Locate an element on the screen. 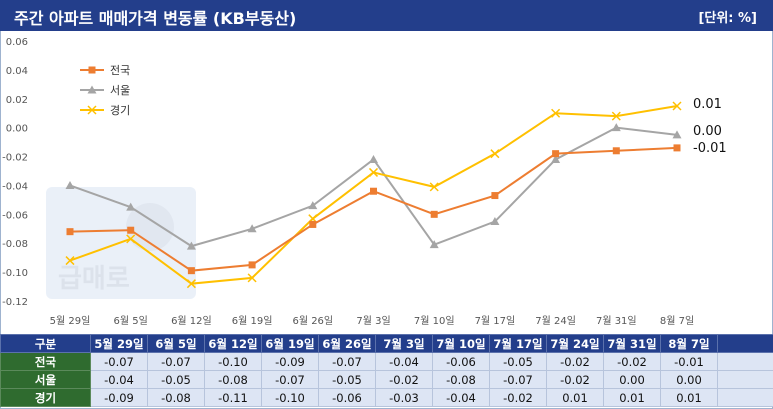 The width and height of the screenshot is (773, 409). y-tick-label: -0.04 is located at coordinates (15, 186).